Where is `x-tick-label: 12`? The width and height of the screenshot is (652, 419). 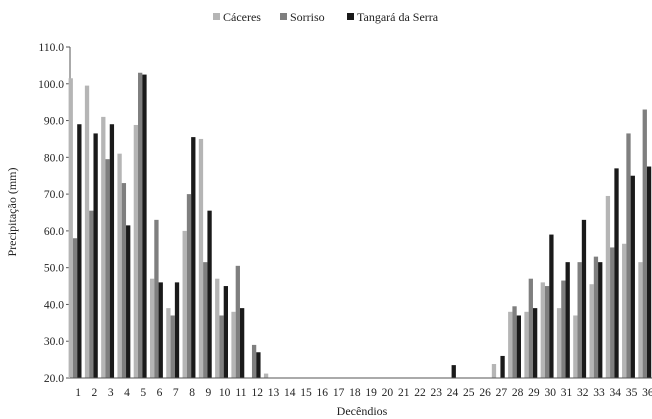
x-tick-label: 12 is located at coordinates (257, 393).